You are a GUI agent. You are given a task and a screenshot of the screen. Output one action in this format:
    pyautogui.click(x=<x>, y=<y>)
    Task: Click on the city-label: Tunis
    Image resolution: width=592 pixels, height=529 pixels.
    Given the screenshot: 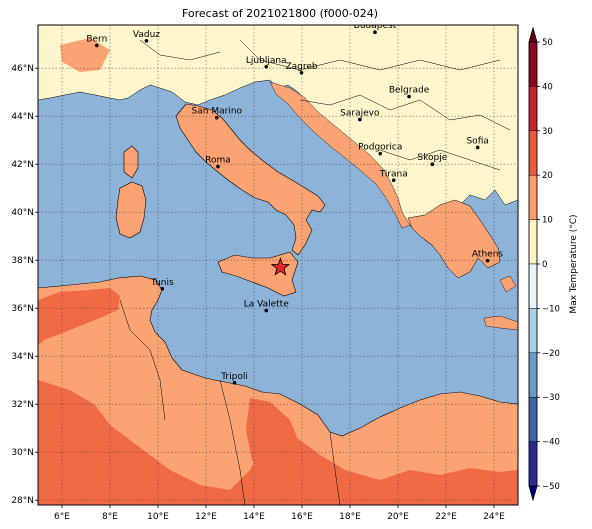 What is the action you would take?
    pyautogui.click(x=162, y=283)
    